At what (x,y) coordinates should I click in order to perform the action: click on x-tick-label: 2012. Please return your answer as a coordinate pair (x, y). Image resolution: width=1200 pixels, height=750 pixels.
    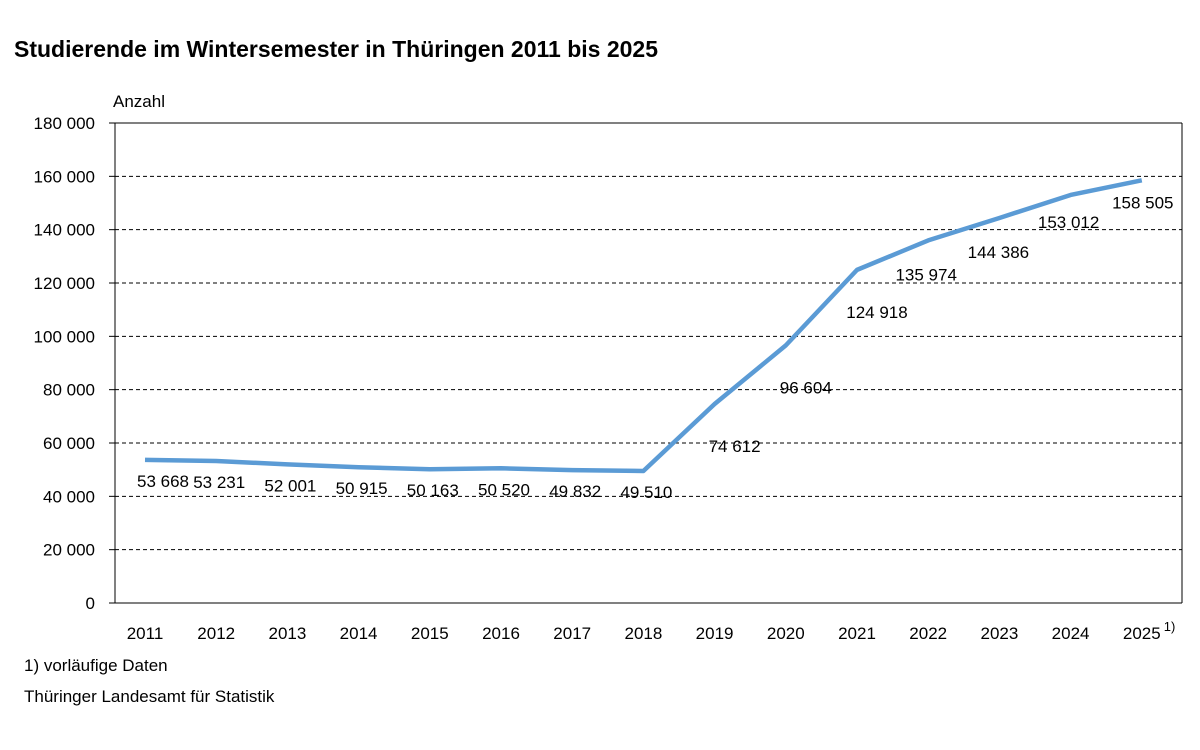
    Looking at the image, I should click on (216, 633).